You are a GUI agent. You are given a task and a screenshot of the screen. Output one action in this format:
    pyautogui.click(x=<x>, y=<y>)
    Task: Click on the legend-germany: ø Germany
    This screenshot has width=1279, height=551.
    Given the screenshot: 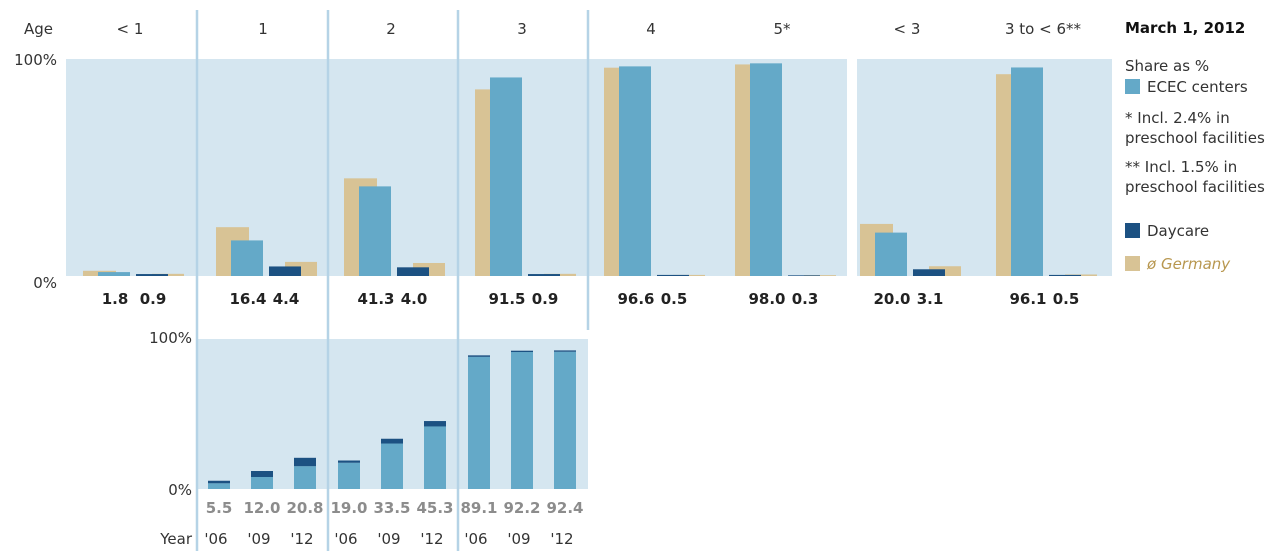 What is the action you would take?
    pyautogui.click(x=1177, y=264)
    